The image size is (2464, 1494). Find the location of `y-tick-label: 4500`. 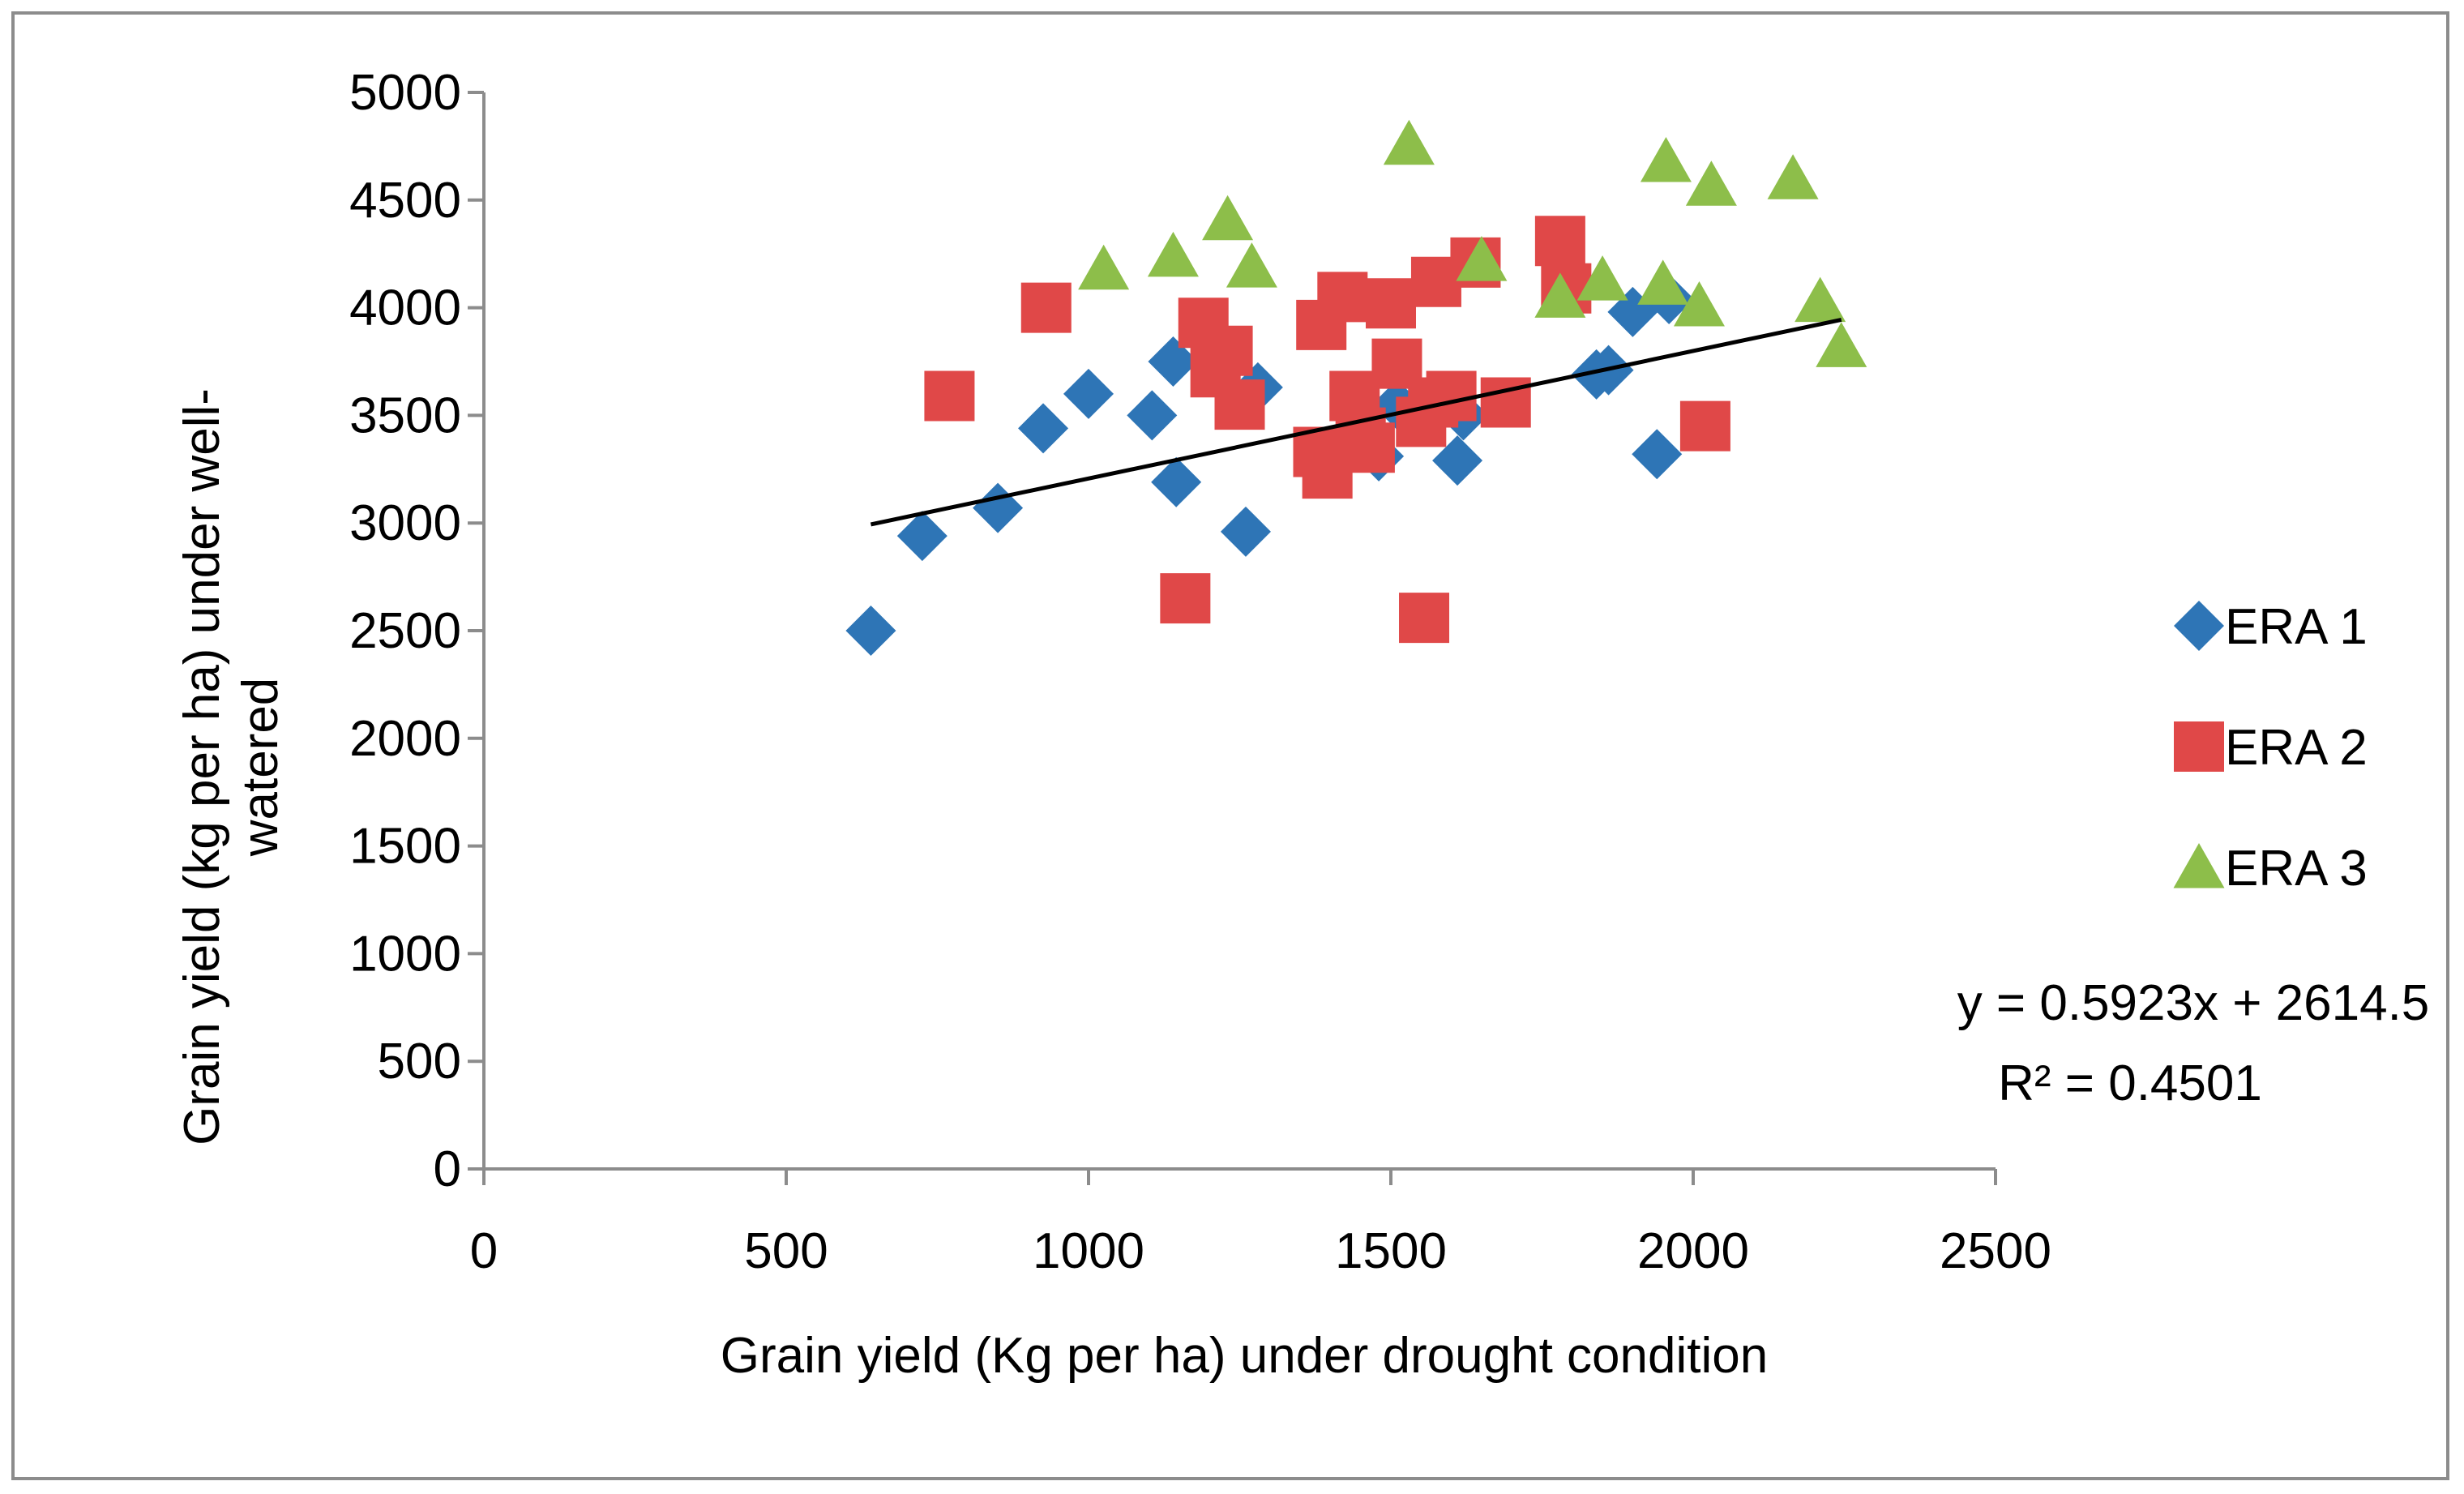

y-tick-label: 4500 is located at coordinates (405, 201).